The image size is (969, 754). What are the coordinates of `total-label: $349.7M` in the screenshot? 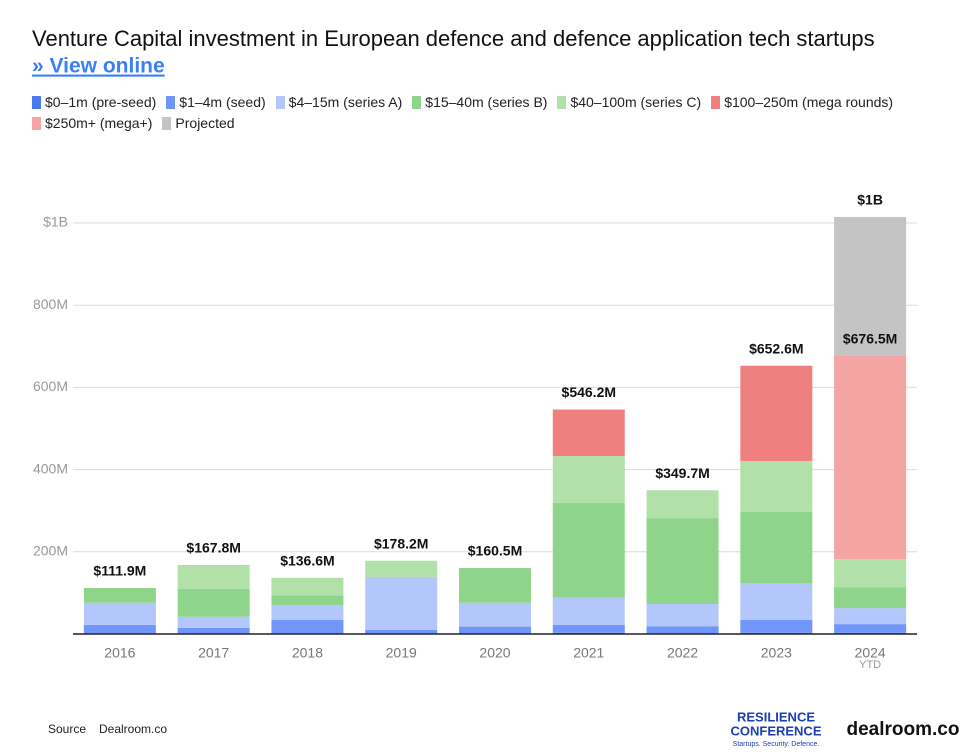 It's located at (682, 473).